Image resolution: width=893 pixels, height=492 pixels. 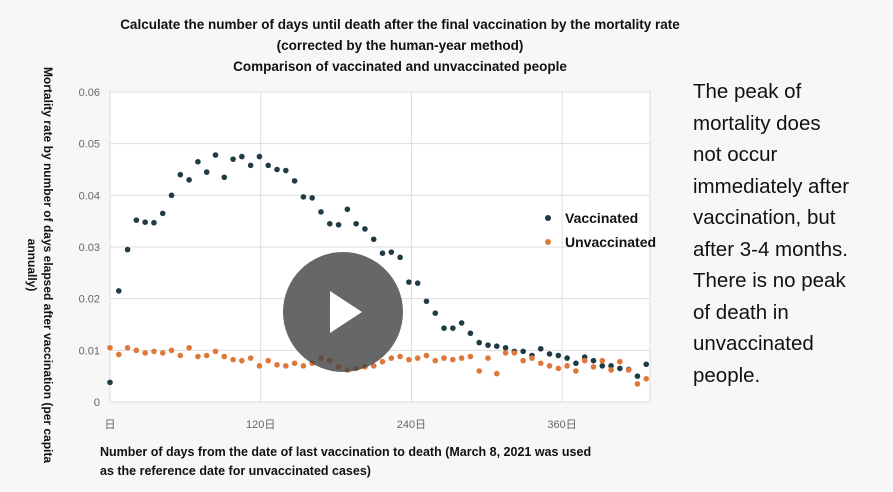 What do you see at coordinates (89, 248) in the screenshot?
I see `y-tick-label: 0.03` at bounding box center [89, 248].